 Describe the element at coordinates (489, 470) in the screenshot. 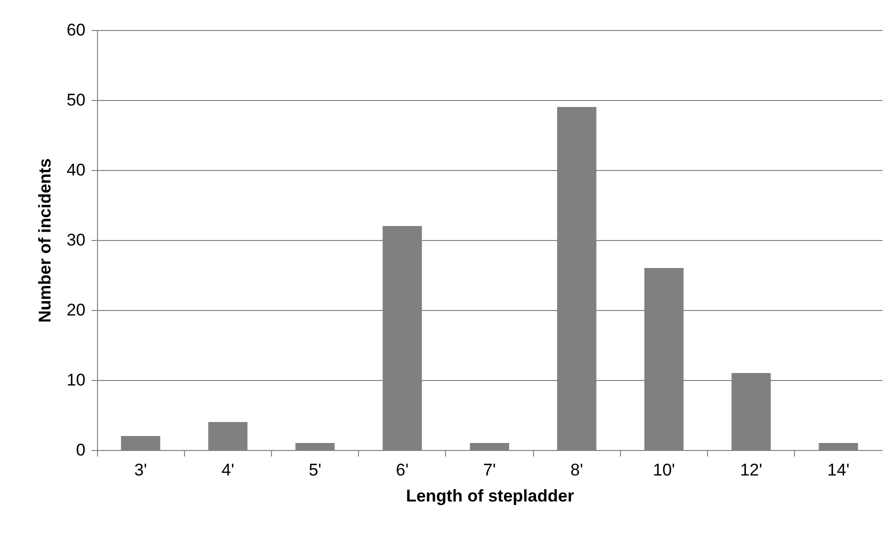

I see `x-tick-label: 7'` at that location.